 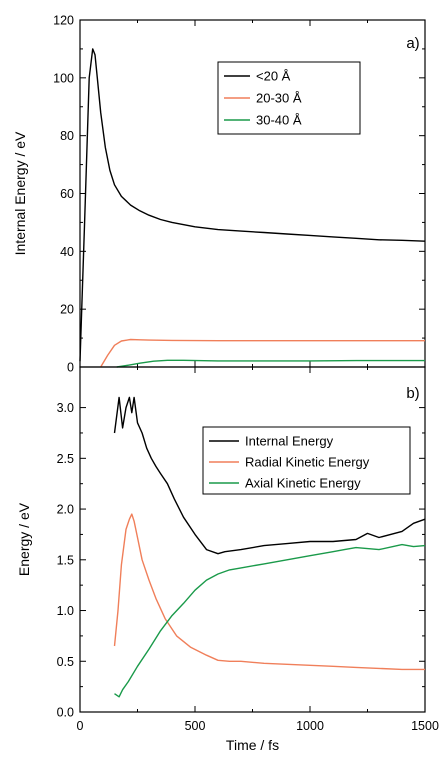 I want to click on legend-label: 30-40 Å, so click(x=279, y=120).